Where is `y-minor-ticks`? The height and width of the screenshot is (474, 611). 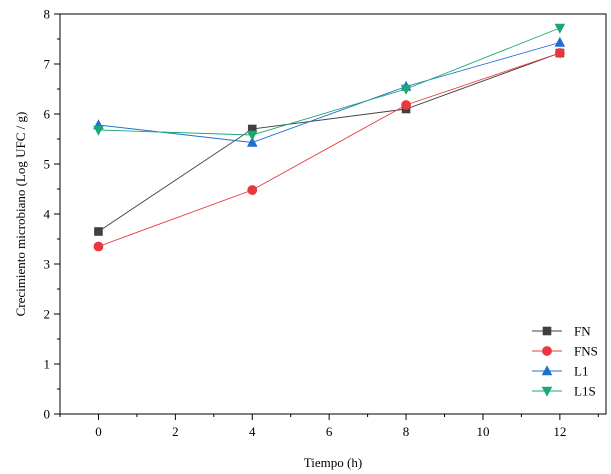
y-minor-ticks is located at coordinates (58, 214).